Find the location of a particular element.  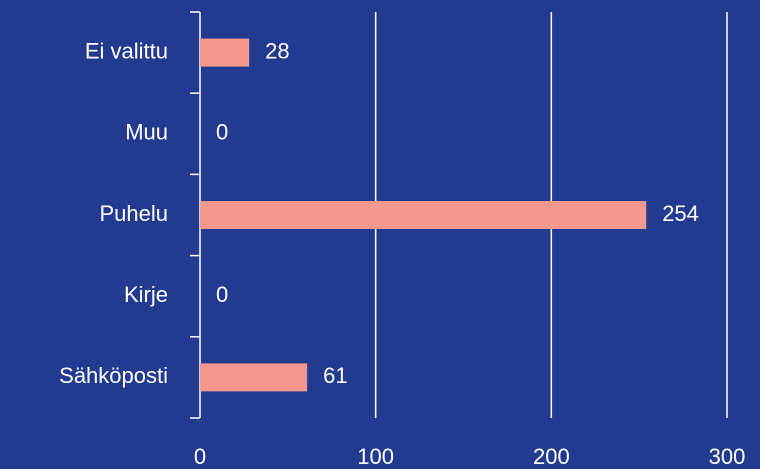

data-label: 61 is located at coordinates (335, 375).